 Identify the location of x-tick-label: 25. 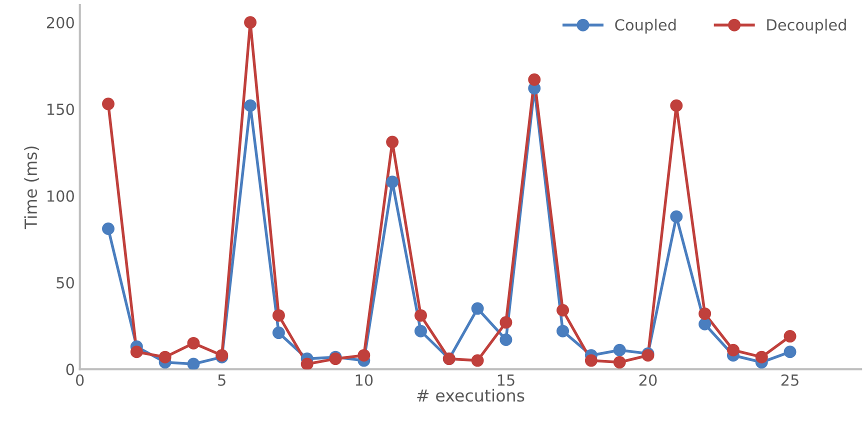
(789, 380).